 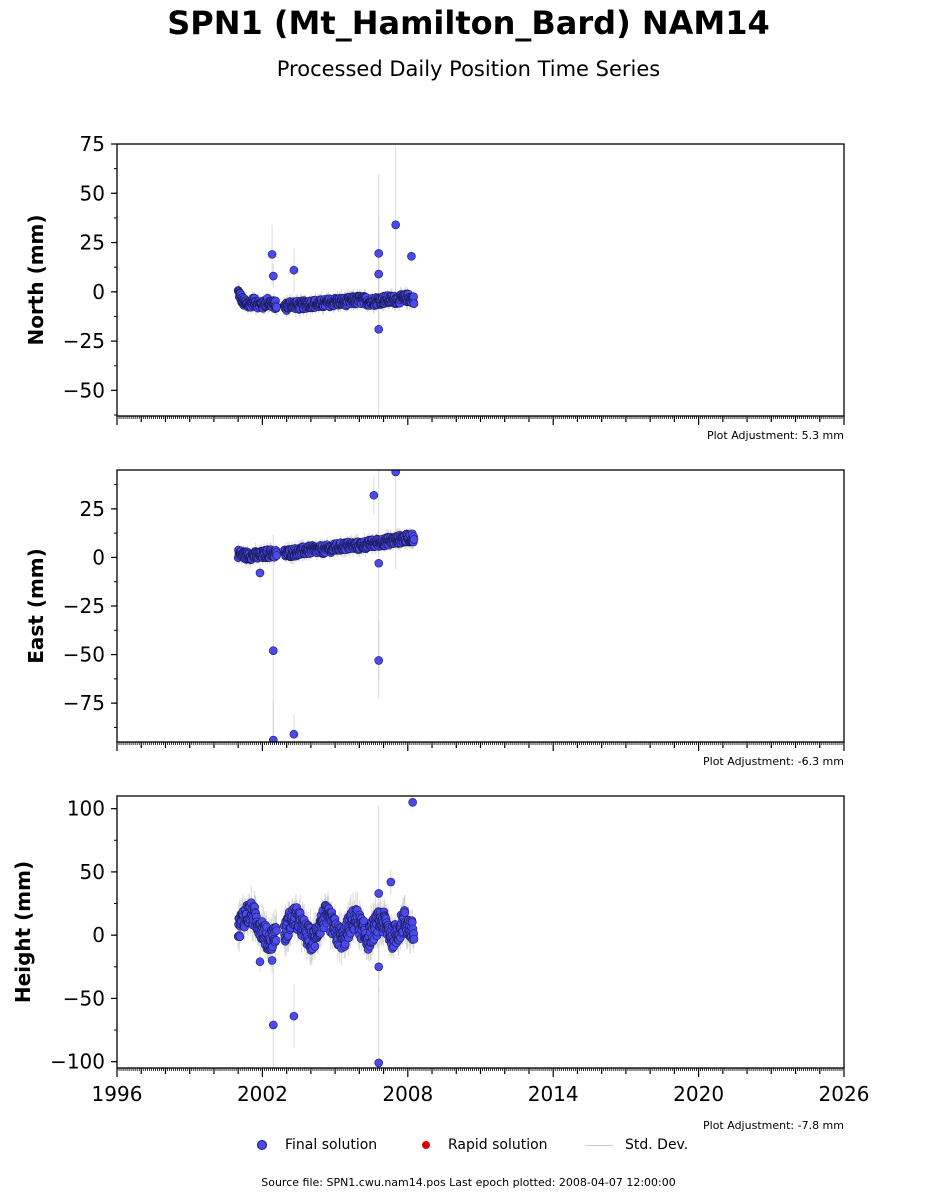 What do you see at coordinates (326, 932) in the screenshot?
I see `height-data` at bounding box center [326, 932].